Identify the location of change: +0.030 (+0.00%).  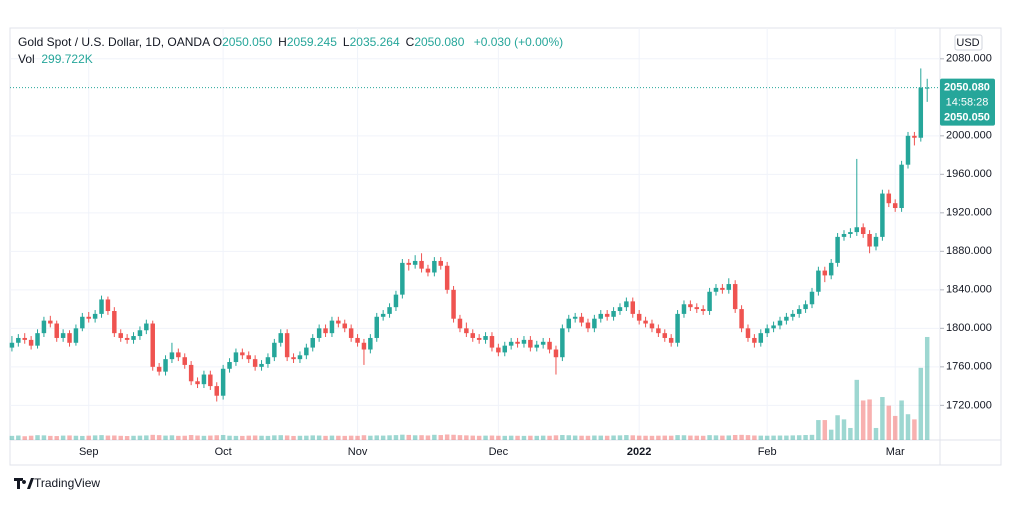
(518, 42).